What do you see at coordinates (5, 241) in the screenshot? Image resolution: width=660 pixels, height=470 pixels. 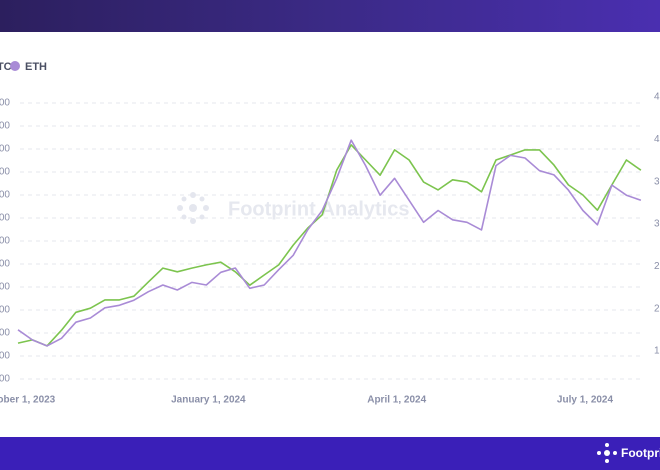 I see `y-tick-label: 50,000` at bounding box center [5, 241].